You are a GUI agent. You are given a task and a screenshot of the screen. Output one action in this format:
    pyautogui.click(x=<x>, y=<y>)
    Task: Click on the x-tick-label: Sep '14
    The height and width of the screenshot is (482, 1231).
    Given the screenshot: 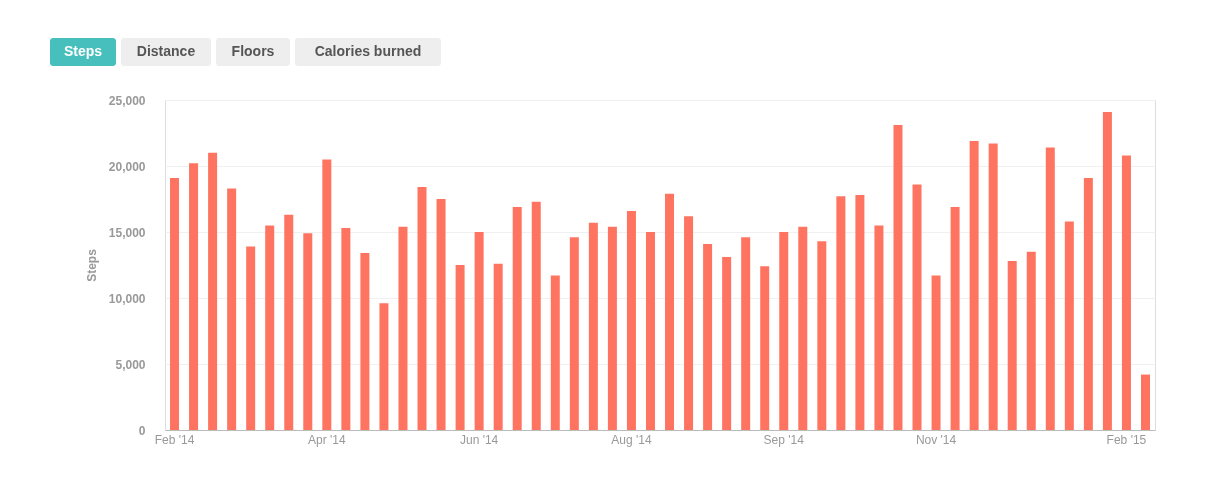 What is the action you would take?
    pyautogui.click(x=784, y=439)
    